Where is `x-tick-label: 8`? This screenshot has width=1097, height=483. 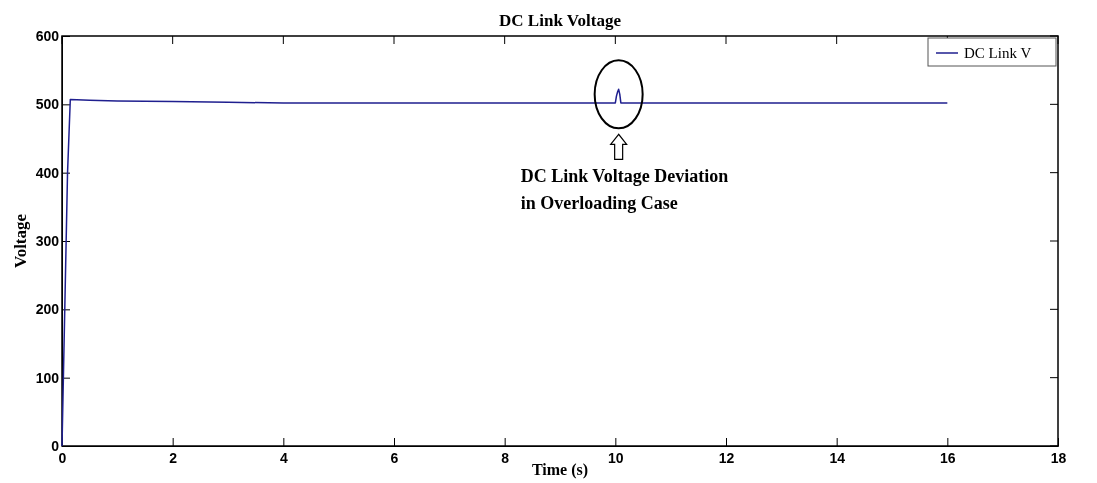 x-tick-label: 8 is located at coordinates (505, 458).